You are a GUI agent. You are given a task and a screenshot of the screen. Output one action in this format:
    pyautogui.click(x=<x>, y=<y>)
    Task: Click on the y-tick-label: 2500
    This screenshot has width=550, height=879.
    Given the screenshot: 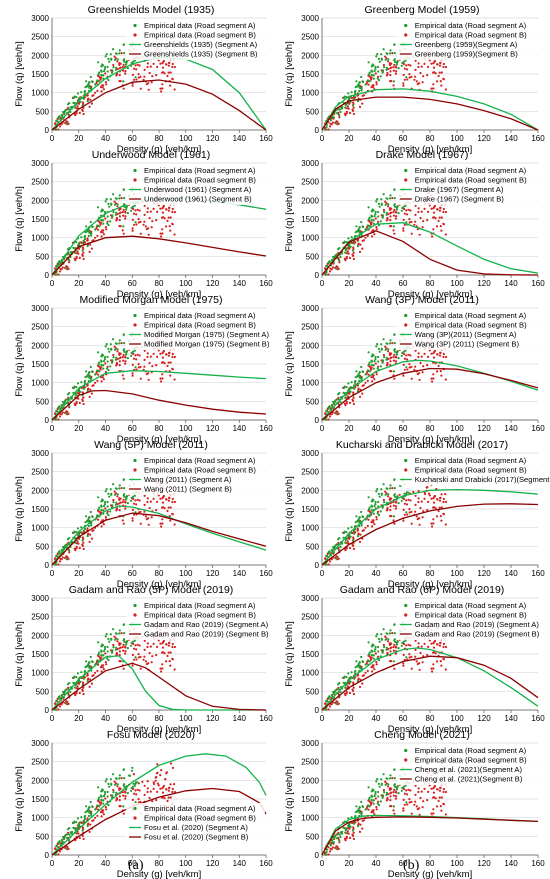 What is the action you would take?
    pyautogui.click(x=40, y=472)
    